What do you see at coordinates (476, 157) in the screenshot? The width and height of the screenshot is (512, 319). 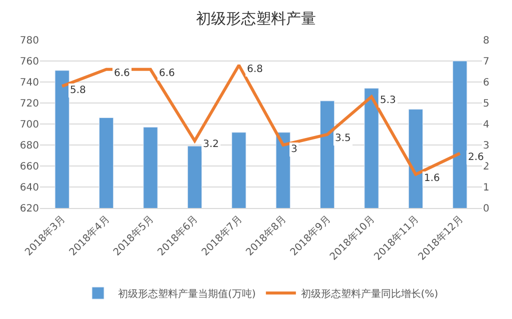 I see `data-label: 2.6` at bounding box center [476, 157].